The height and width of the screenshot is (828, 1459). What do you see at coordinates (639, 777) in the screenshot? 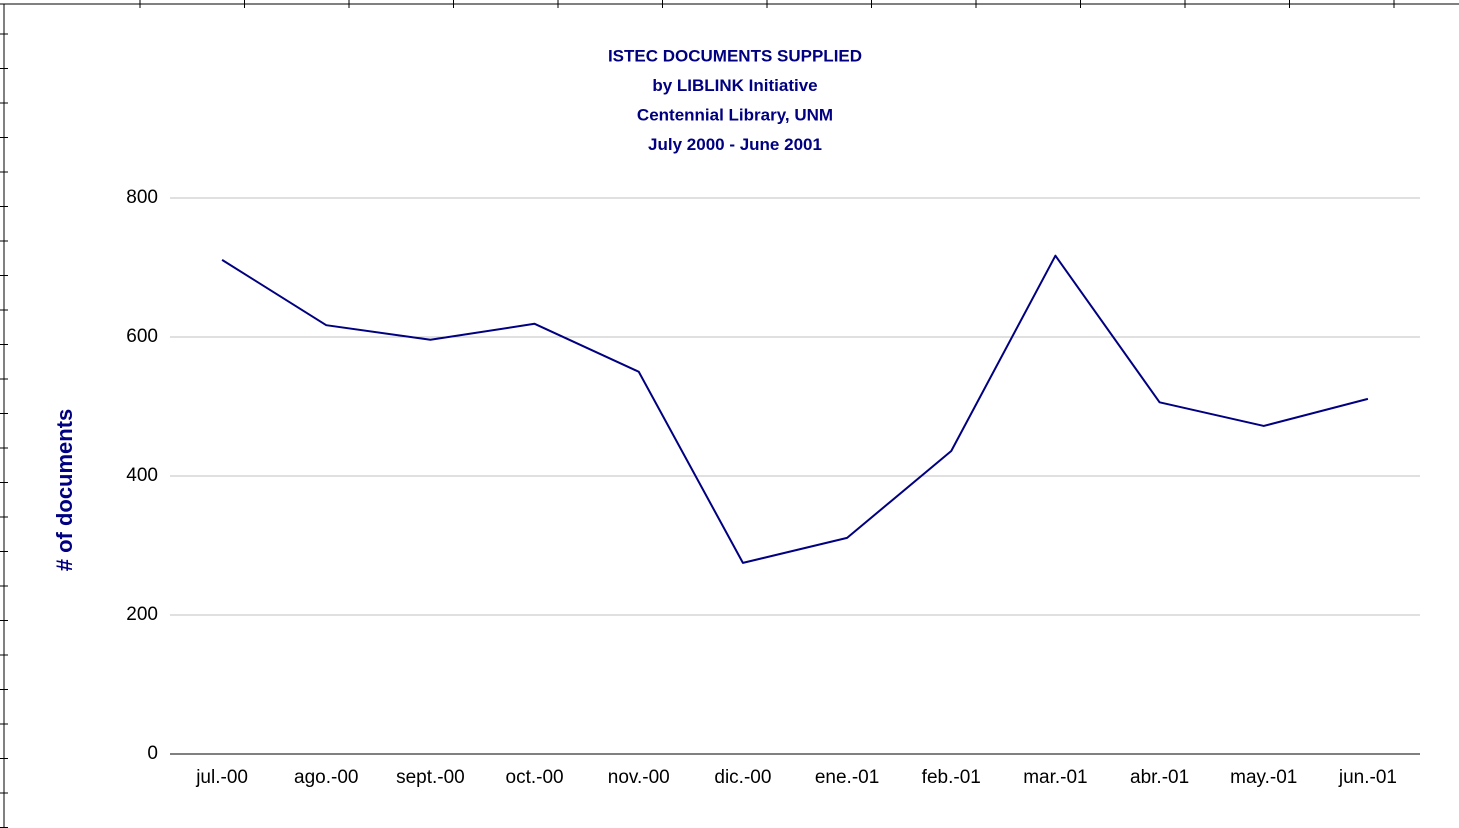
I see `x-tick-label: nov.-00` at bounding box center [639, 777].